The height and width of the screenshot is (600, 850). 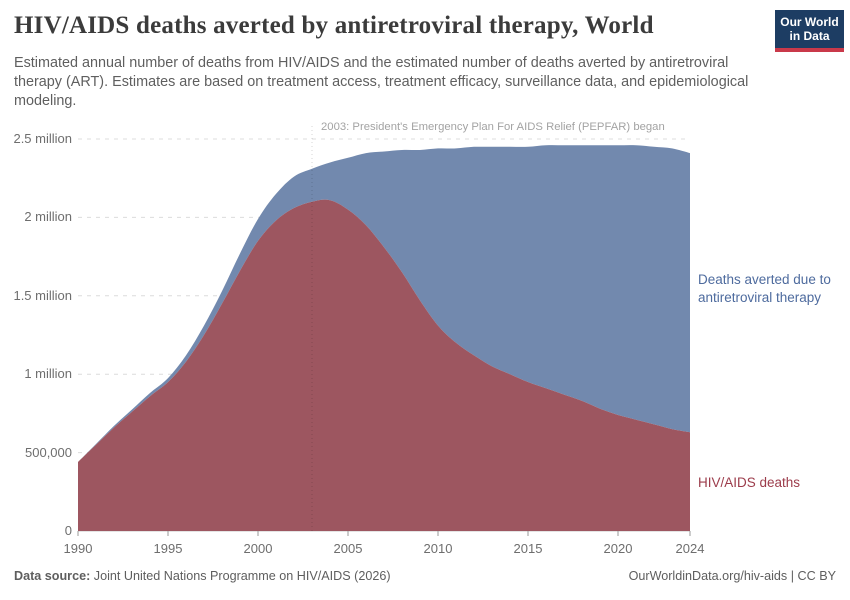 What do you see at coordinates (168, 548) in the screenshot?
I see `x-axis-tick-label: 1995` at bounding box center [168, 548].